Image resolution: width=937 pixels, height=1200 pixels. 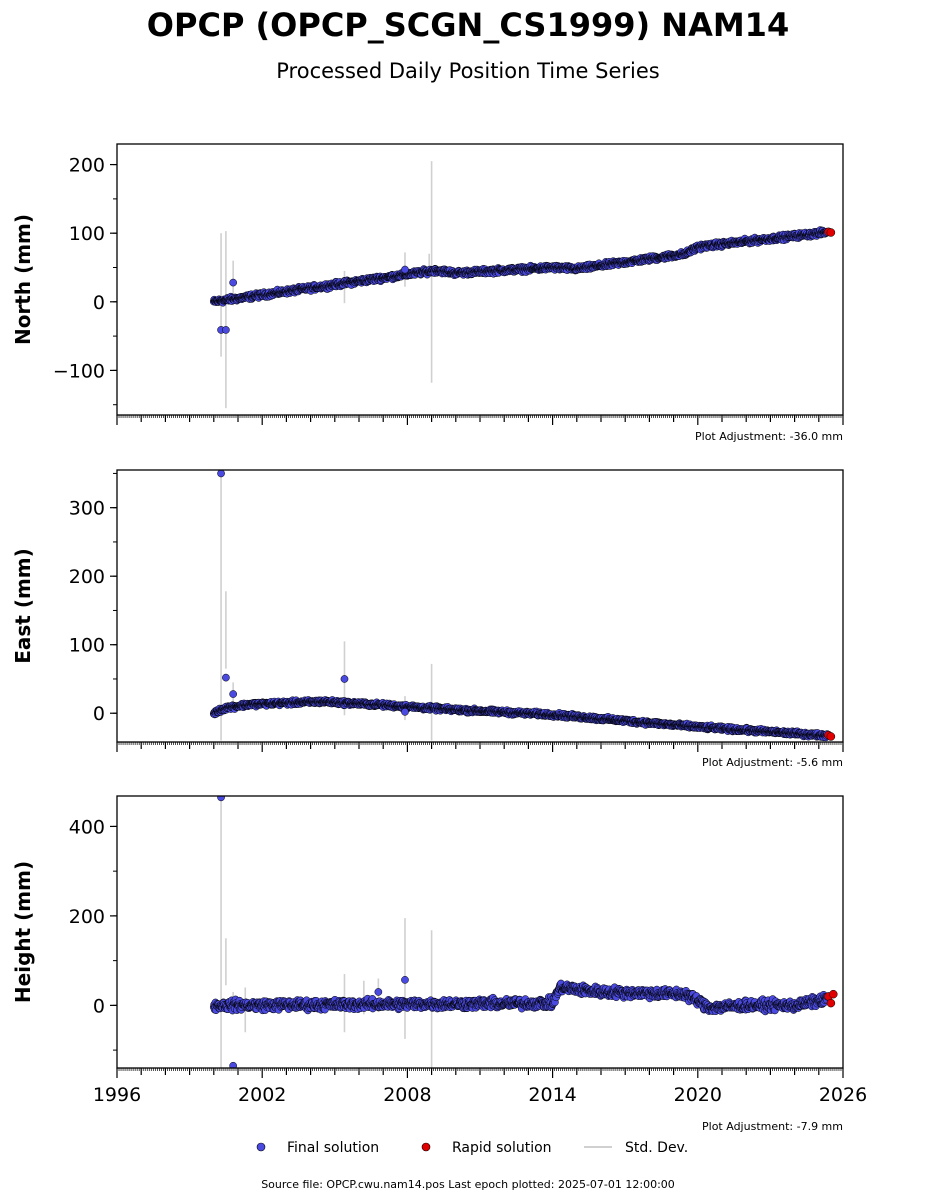 What do you see at coordinates (87, 577) in the screenshot?
I see `east-y-tick-label: 200` at bounding box center [87, 577].